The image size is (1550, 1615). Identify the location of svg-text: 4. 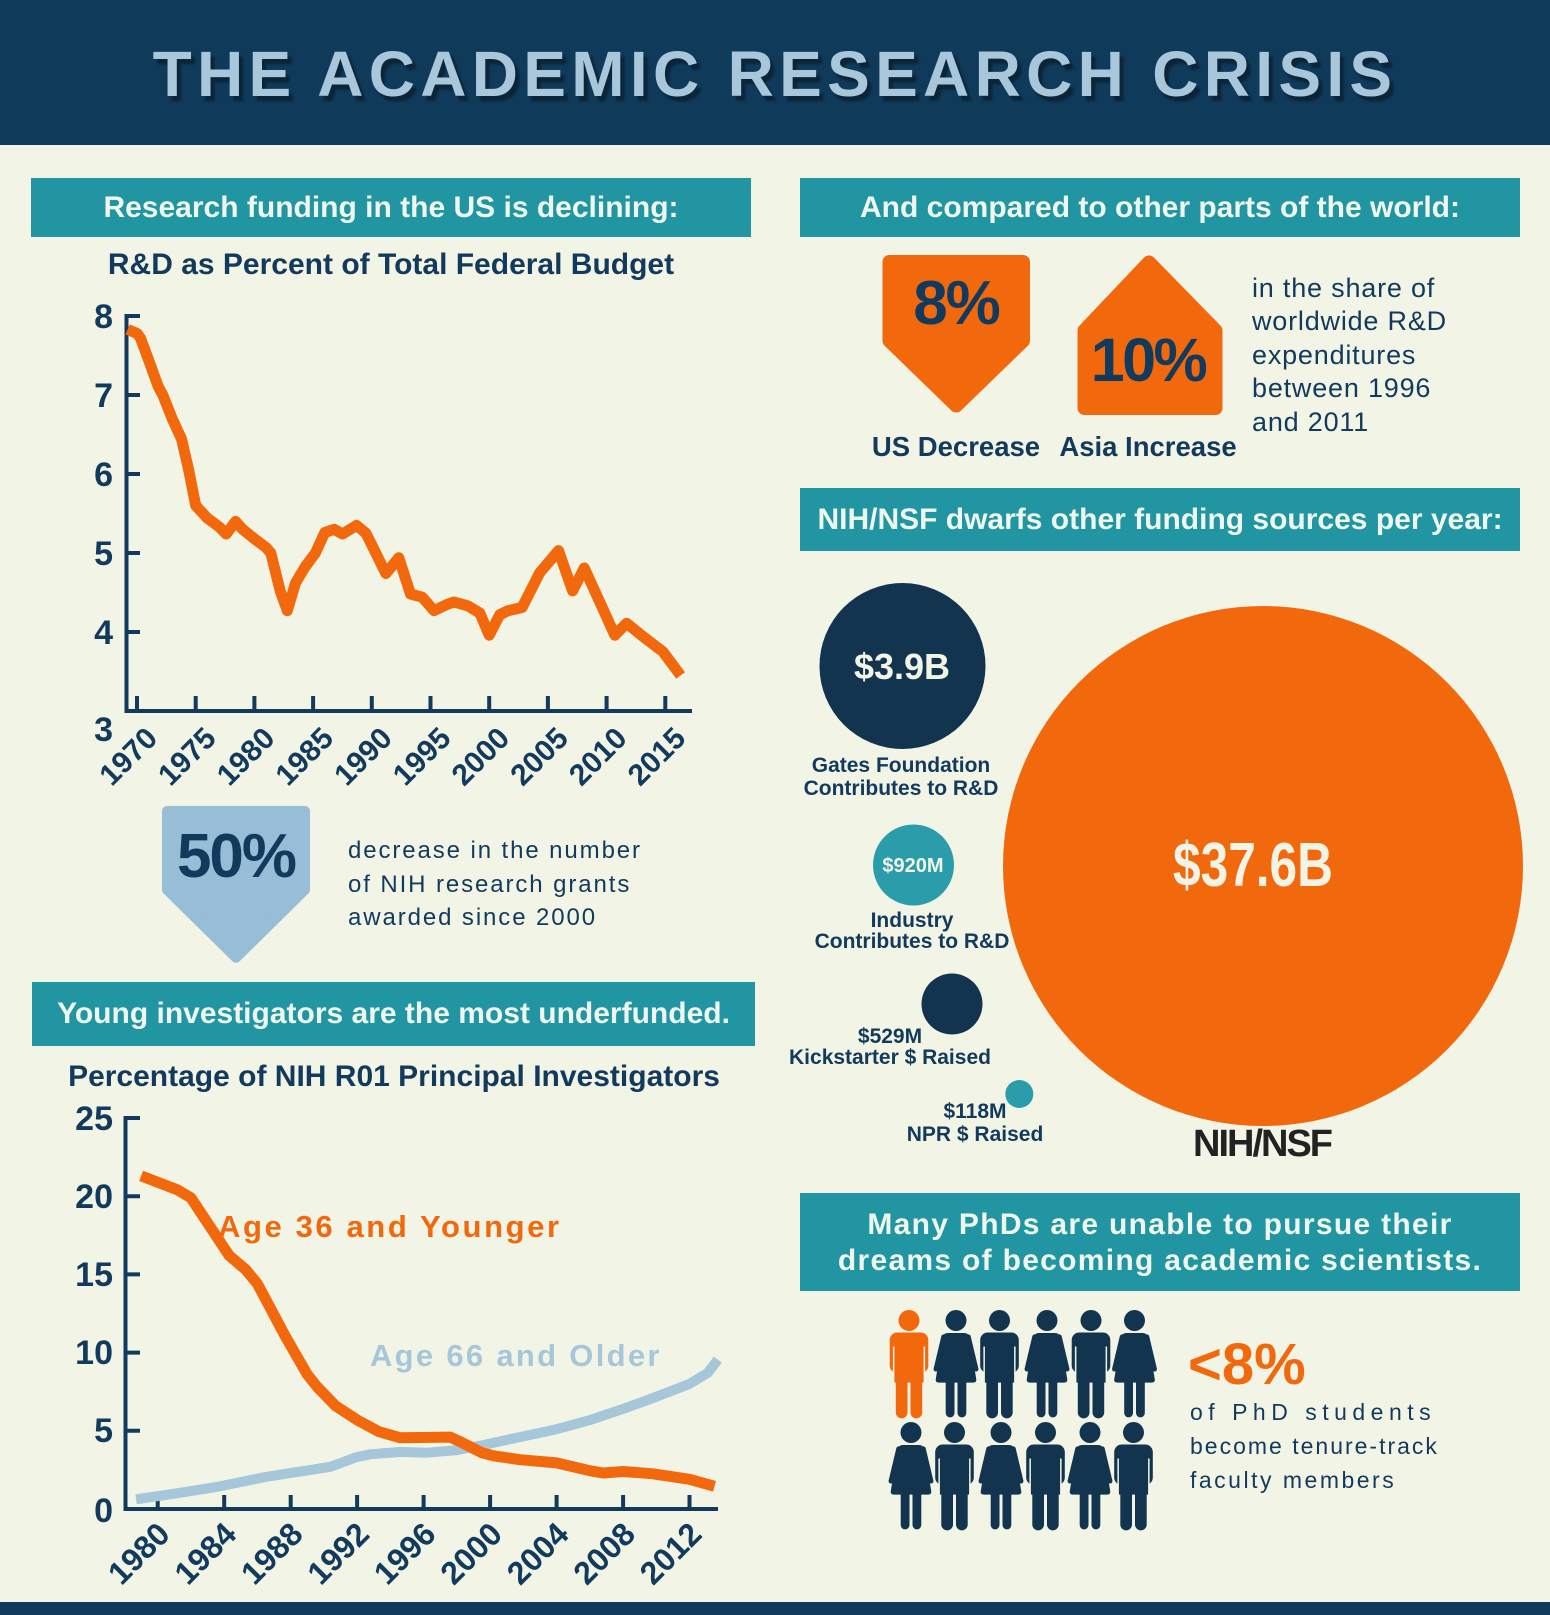
(103, 633).